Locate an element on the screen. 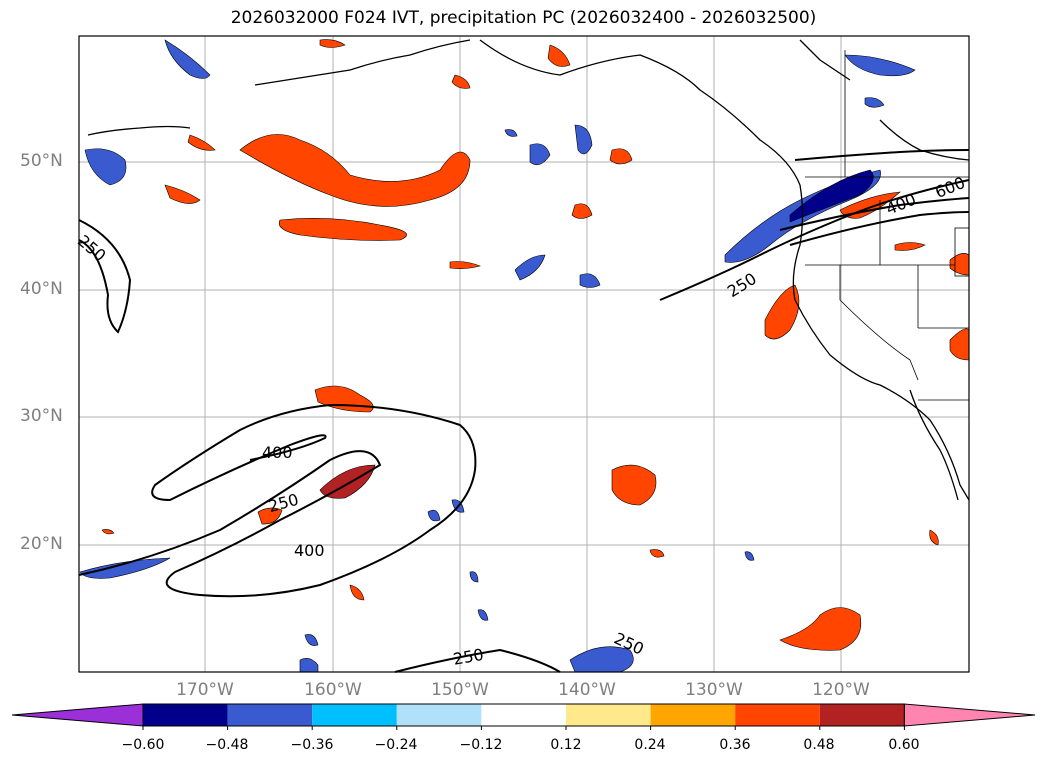  lon-label-130w: 130°W is located at coordinates (714, 690).